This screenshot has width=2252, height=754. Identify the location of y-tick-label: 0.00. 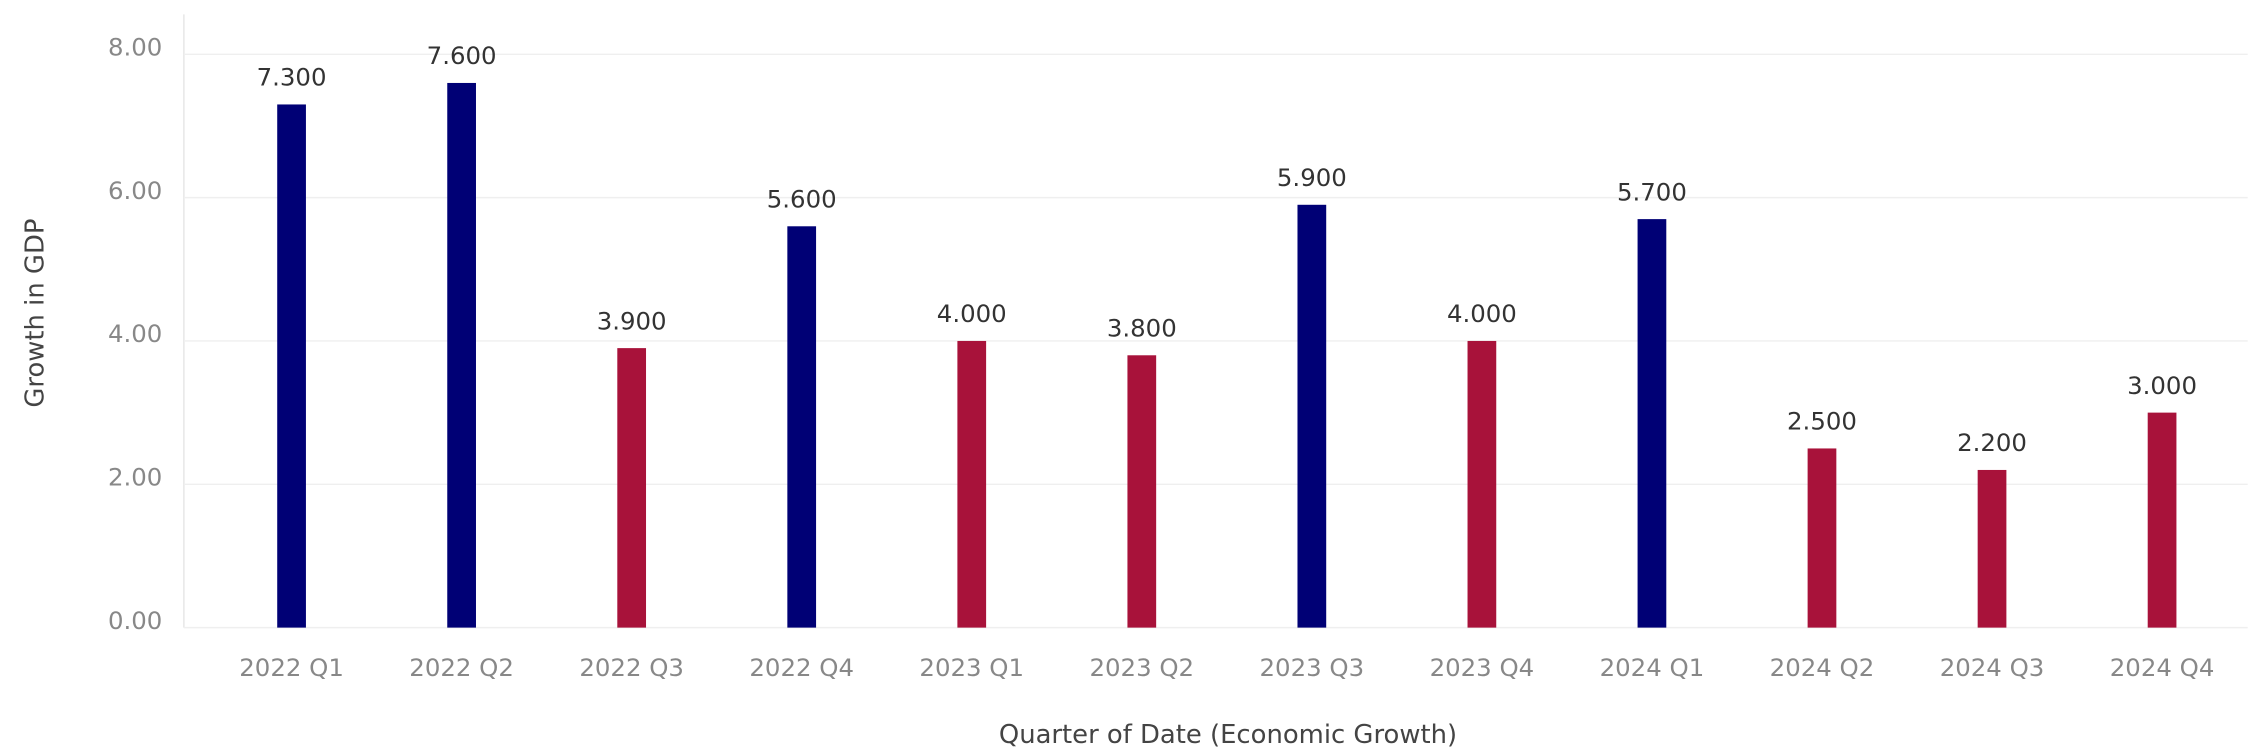
(135, 620).